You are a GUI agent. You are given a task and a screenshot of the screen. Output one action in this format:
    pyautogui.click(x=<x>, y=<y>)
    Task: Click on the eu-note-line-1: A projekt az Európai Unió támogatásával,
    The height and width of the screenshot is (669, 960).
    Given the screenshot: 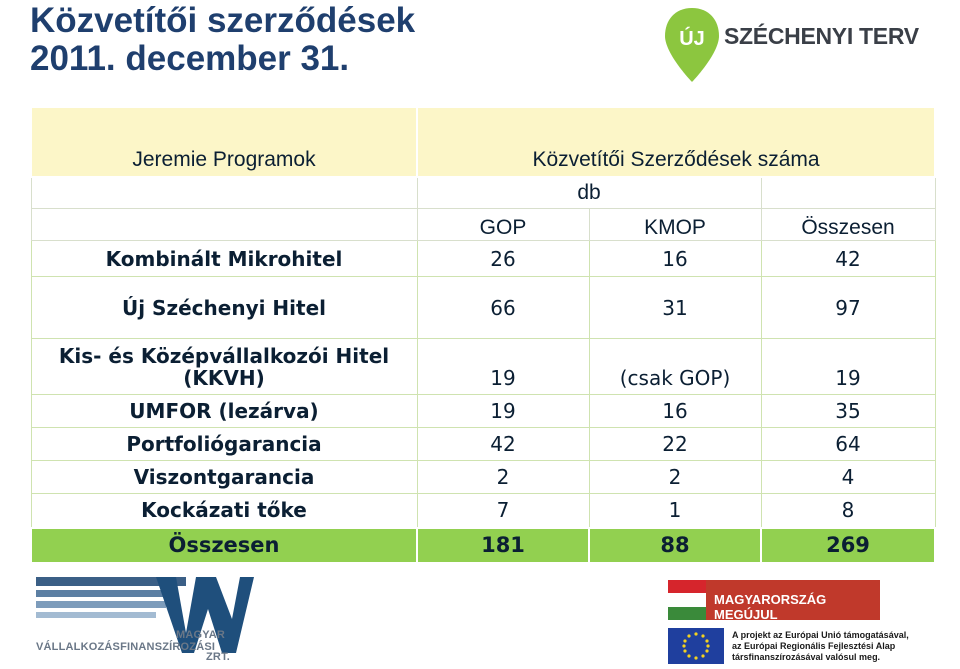 What is the action you would take?
    pyautogui.click(x=820, y=635)
    